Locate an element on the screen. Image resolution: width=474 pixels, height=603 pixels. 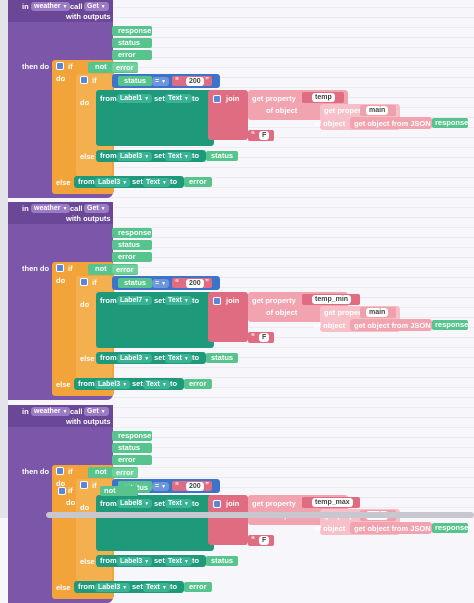
json-arg-label: response is located at coordinates (452, 122).